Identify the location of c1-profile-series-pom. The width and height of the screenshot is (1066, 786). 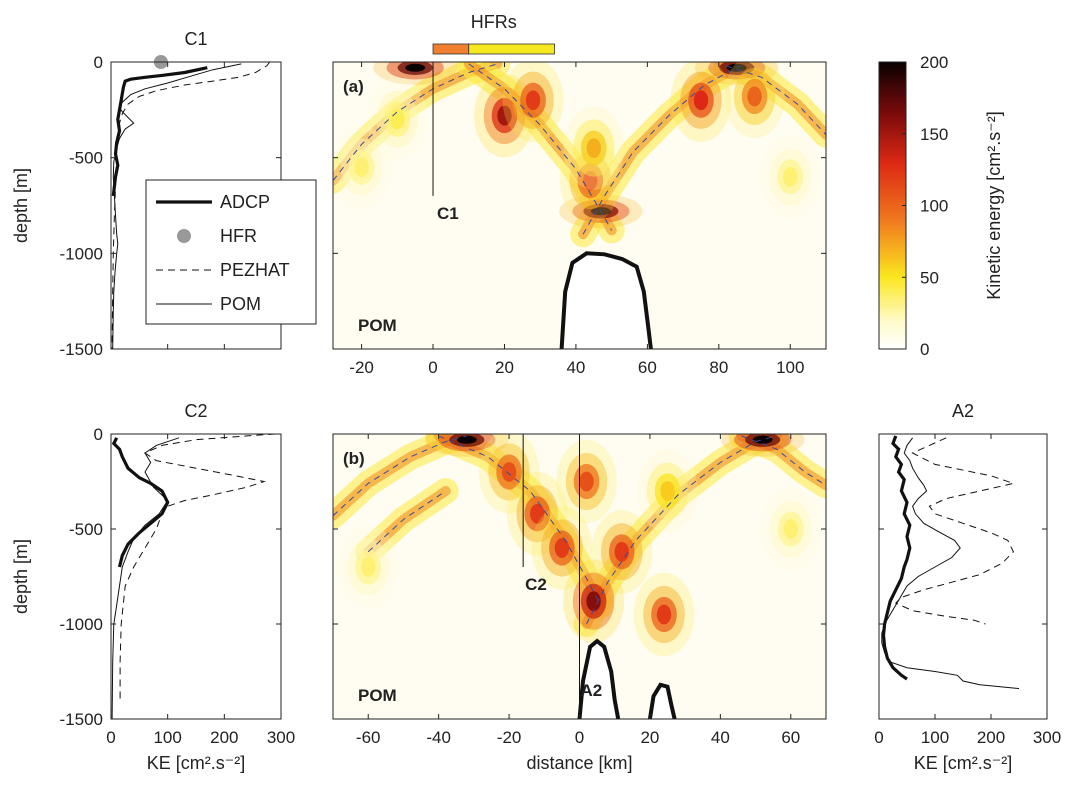
(177, 206).